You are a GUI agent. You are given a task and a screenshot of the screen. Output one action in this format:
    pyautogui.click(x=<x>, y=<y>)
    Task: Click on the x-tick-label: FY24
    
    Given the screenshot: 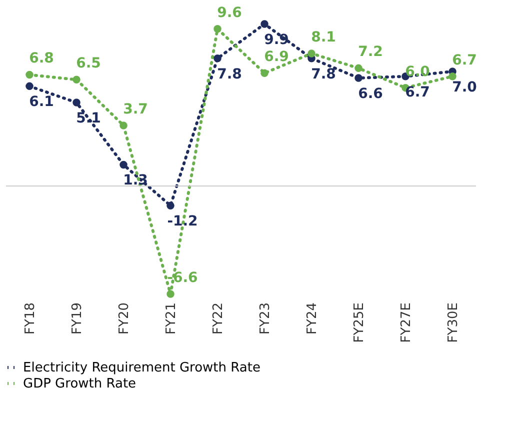 What is the action you would take?
    pyautogui.click(x=312, y=318)
    